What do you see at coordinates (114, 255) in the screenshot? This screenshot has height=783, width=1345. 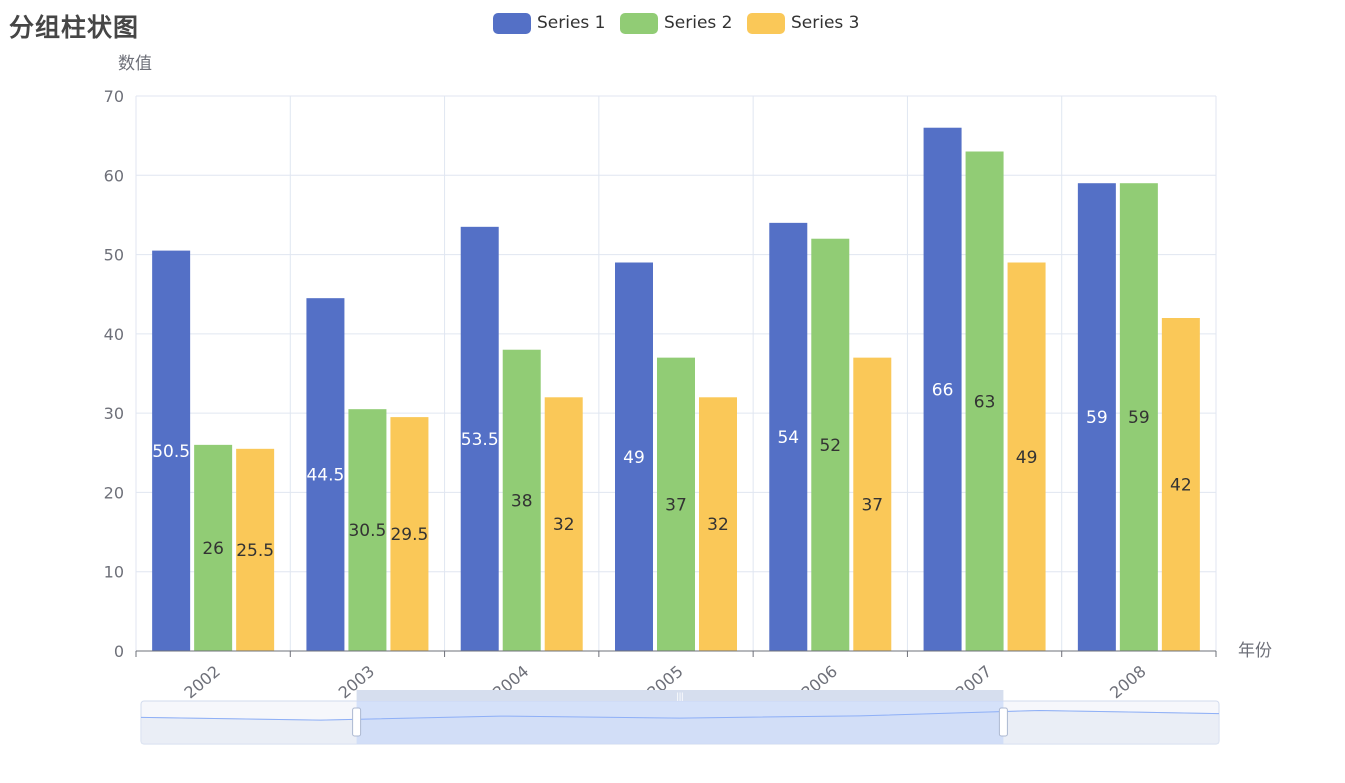 I see `y-tick-label: 50` at bounding box center [114, 255].